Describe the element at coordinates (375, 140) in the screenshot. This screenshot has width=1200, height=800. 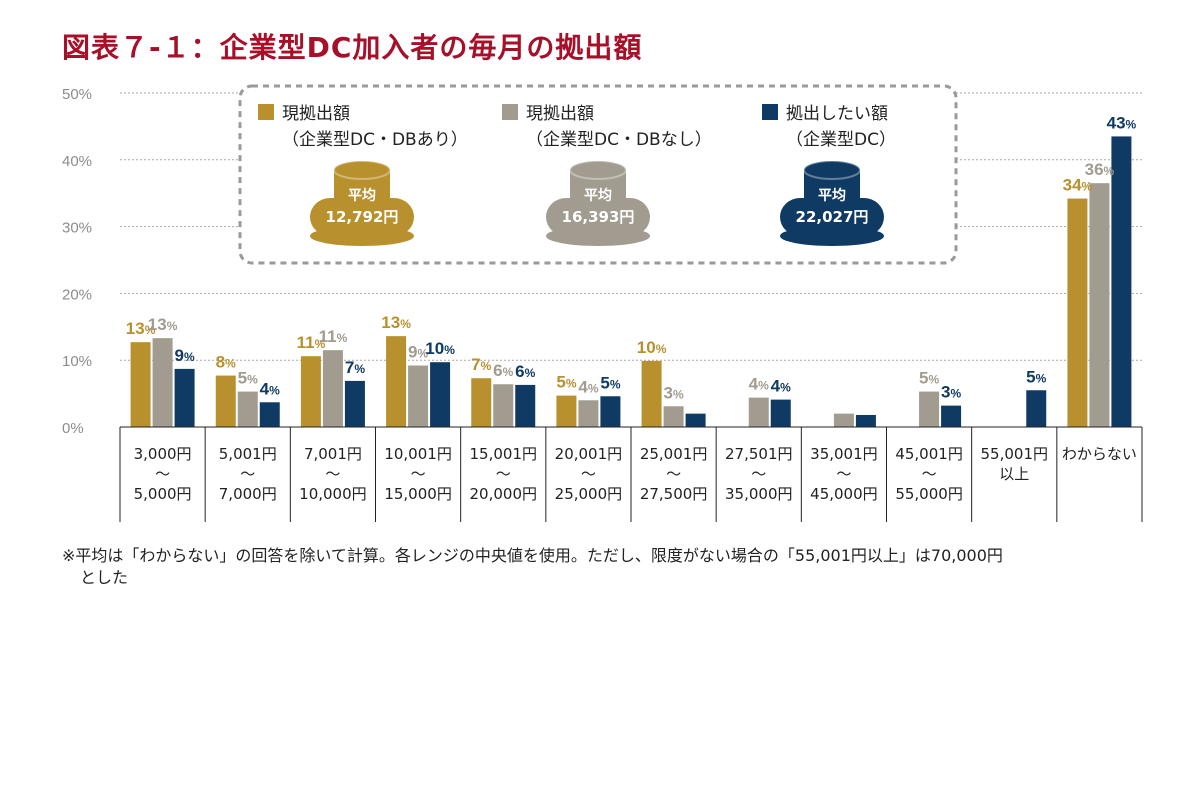
I see `legend-sublabel: （企業型DC・DBあり）` at that location.